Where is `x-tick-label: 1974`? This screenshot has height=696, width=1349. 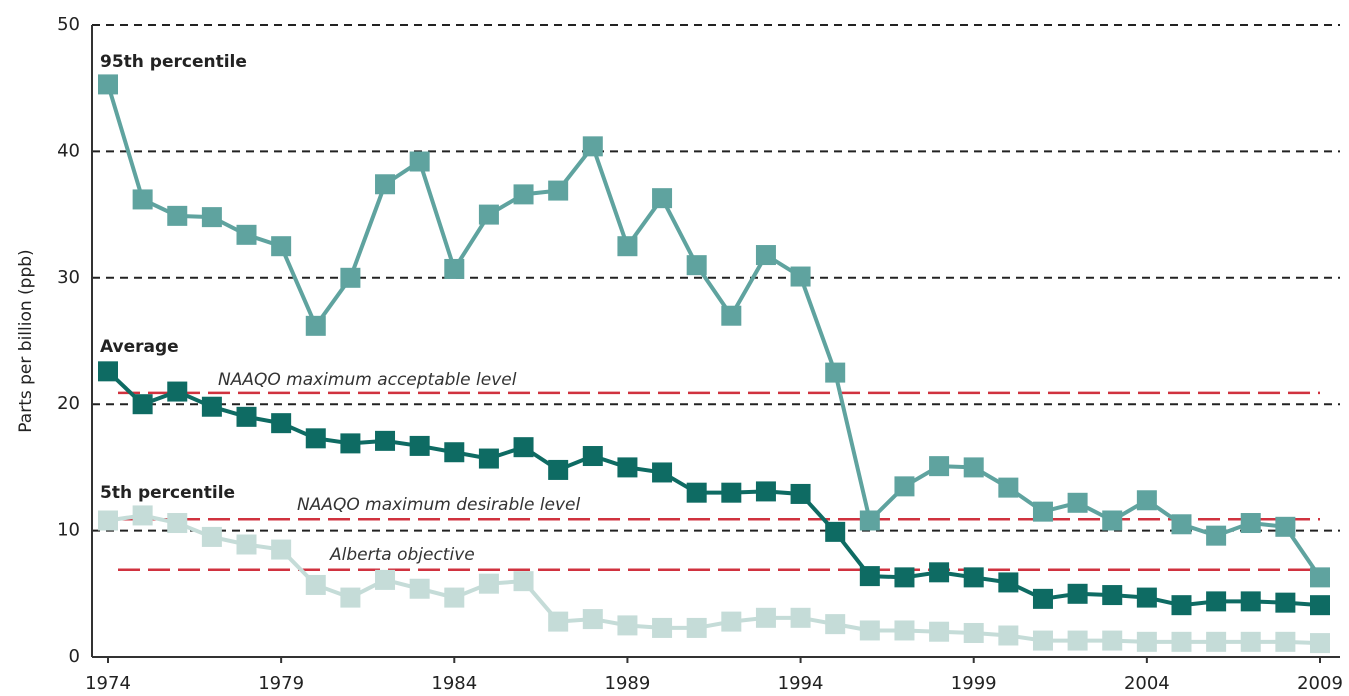
x-tick-label: 1974 is located at coordinates (108, 683).